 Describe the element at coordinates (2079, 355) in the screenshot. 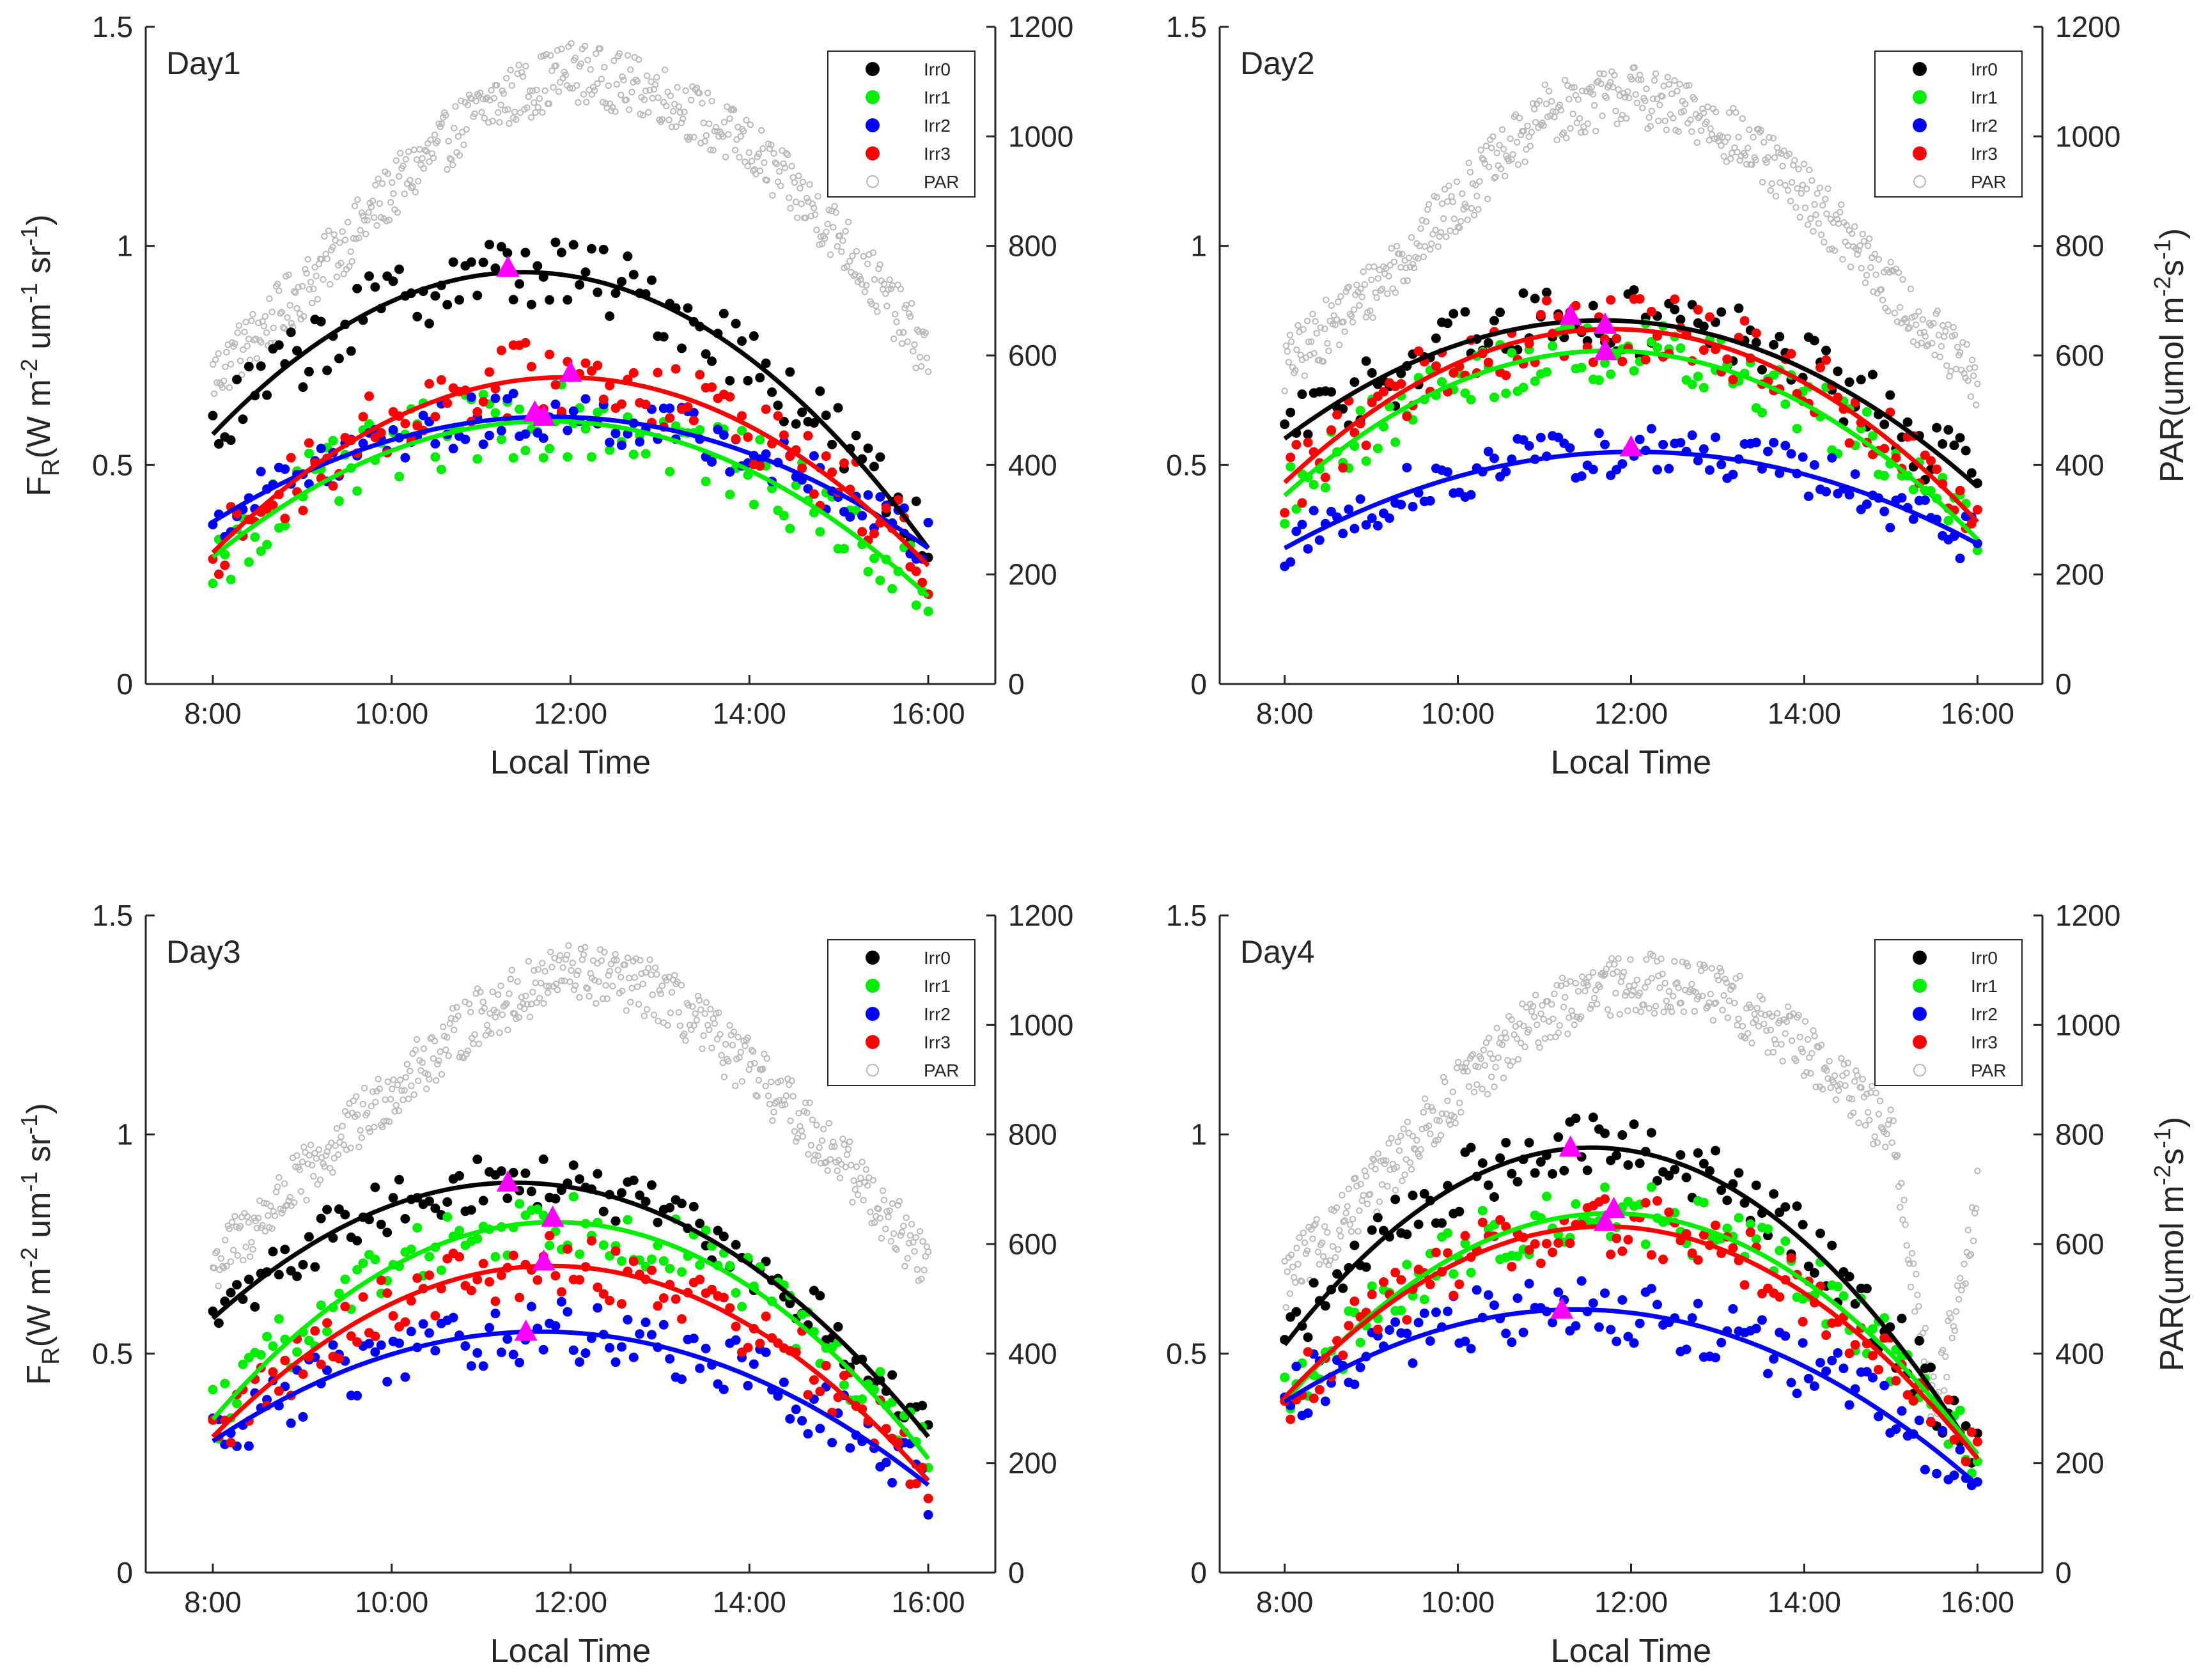

I see `y2-tick-label: 600` at that location.